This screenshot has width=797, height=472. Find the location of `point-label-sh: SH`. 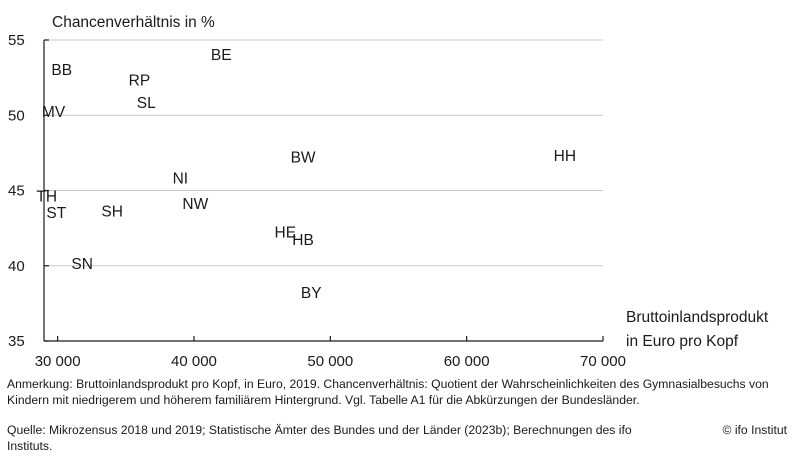

point-label-sh: SH is located at coordinates (112, 212).